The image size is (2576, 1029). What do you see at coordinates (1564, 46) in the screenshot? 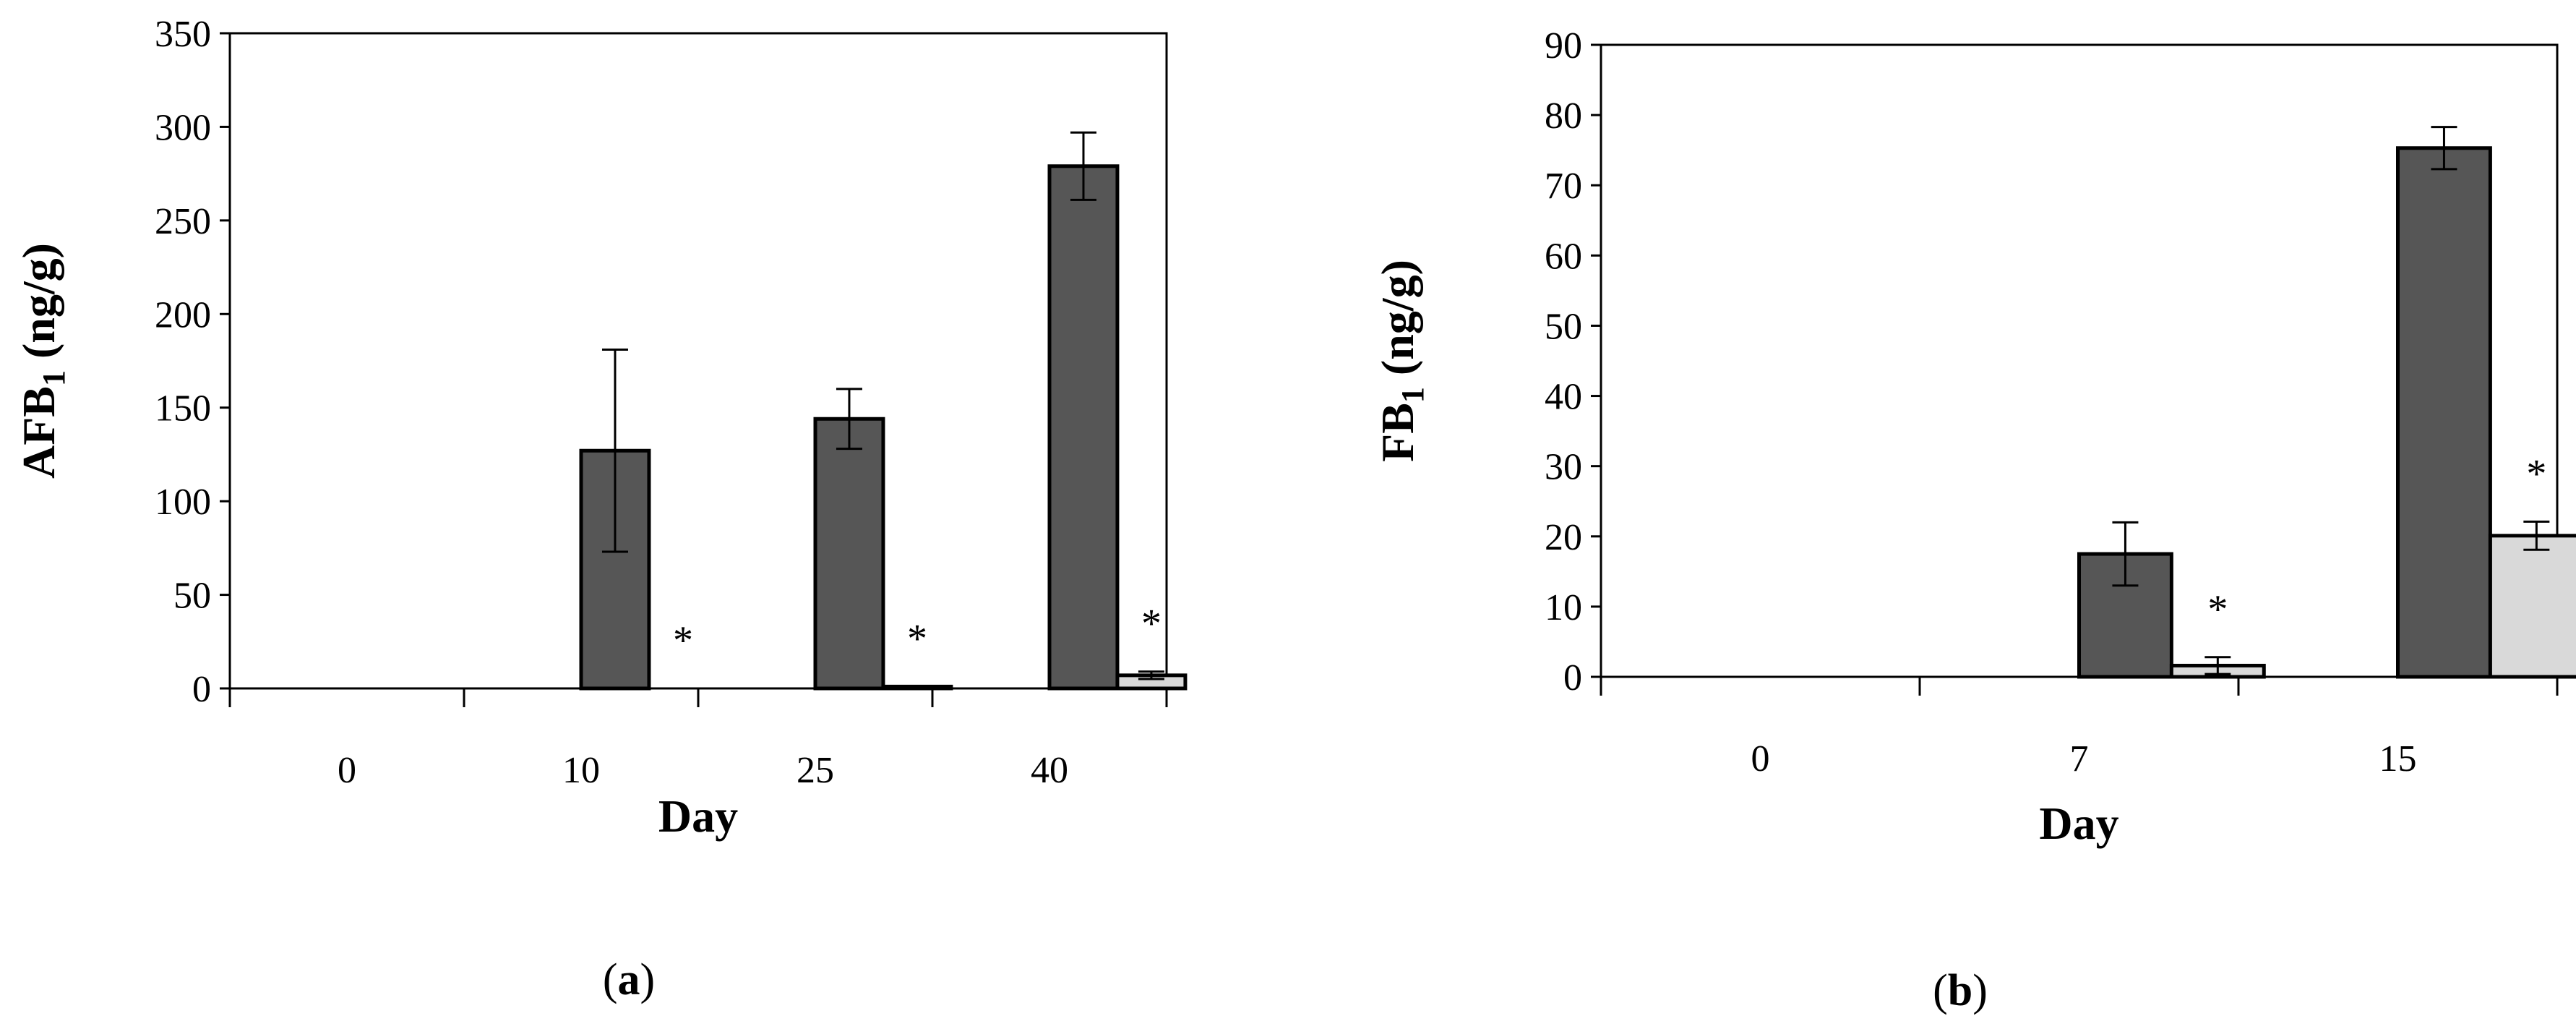
I see `y-tick-label: 90` at bounding box center [1564, 46].